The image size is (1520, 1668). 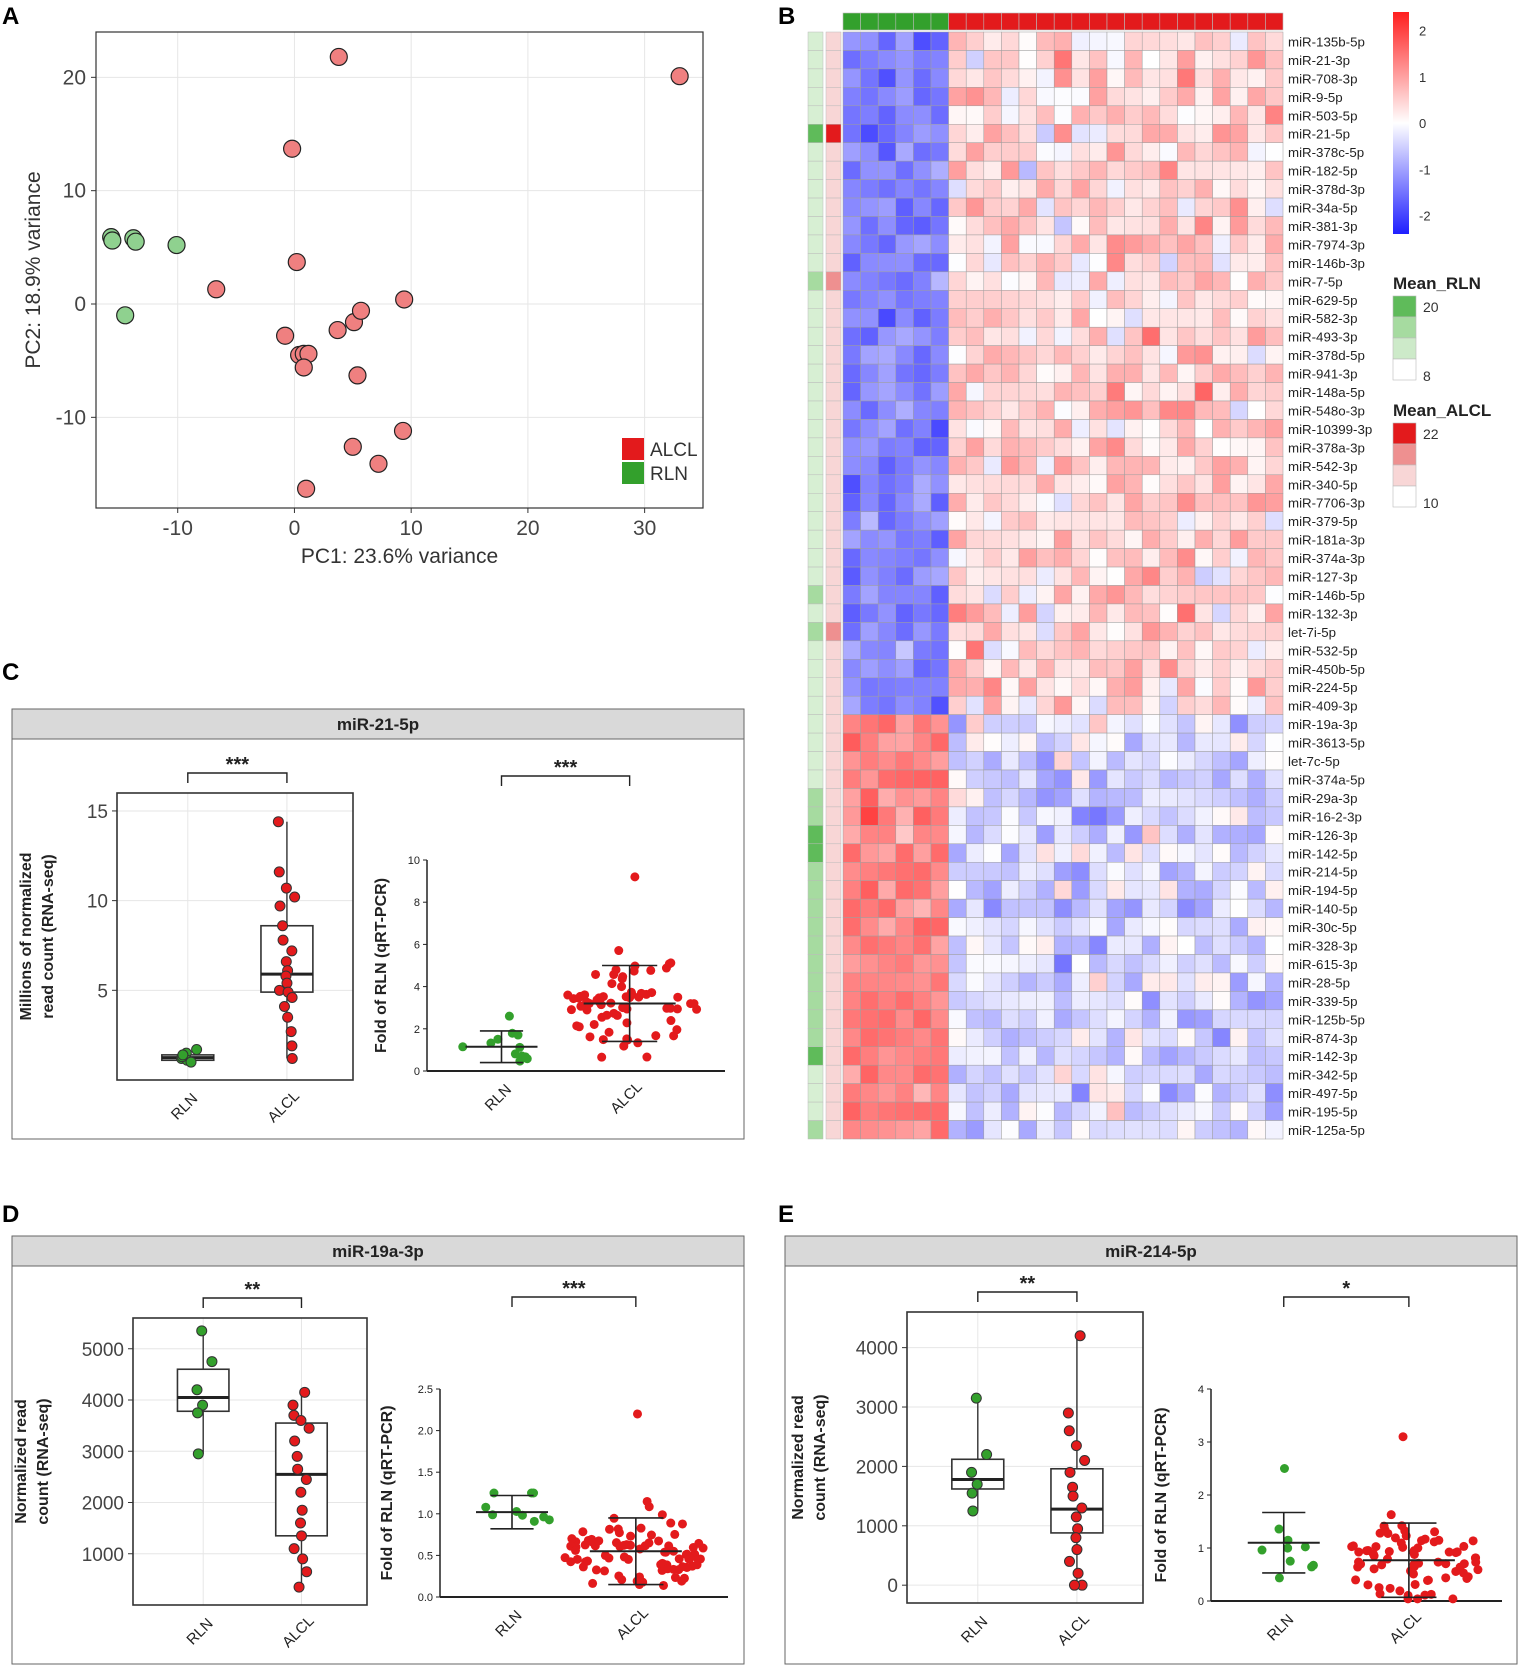 I want to click on alcl-sample-point, so click(x=296, y=262).